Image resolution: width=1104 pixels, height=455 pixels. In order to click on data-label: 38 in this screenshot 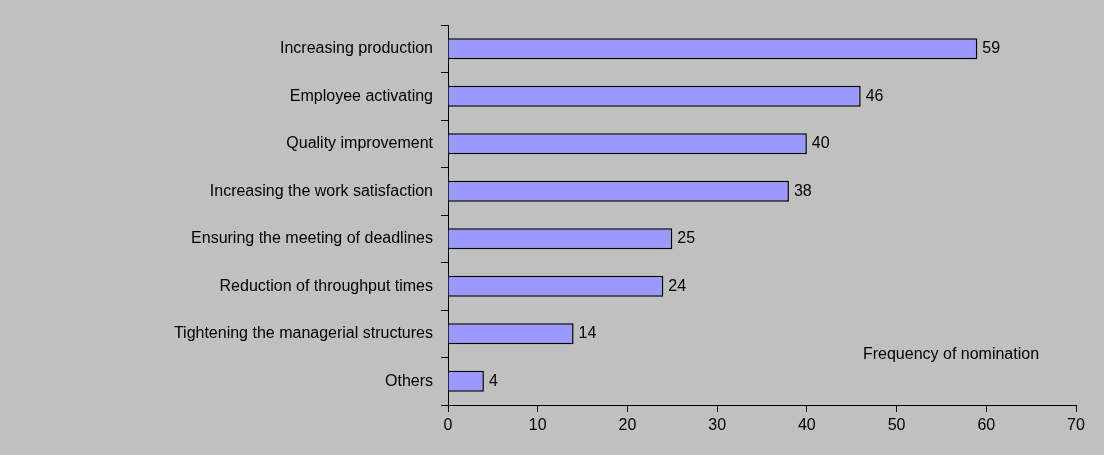, I will do `click(802, 190)`.